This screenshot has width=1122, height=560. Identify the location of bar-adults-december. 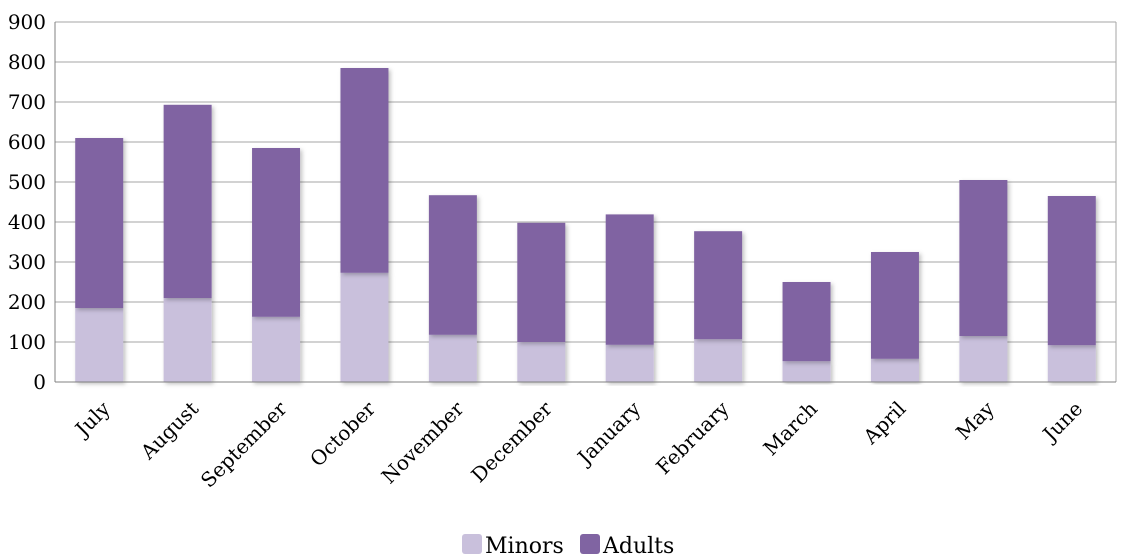
(541, 282).